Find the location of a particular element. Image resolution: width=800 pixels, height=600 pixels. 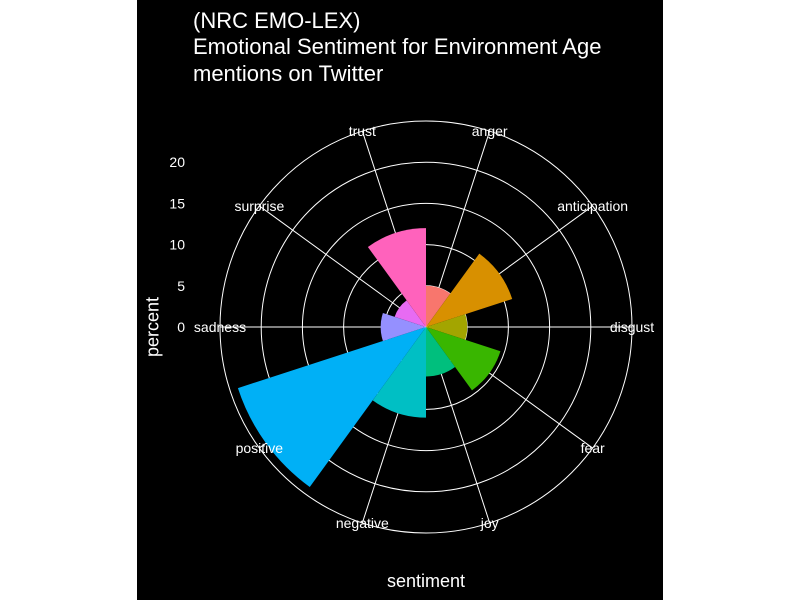

category-label-sadness: sadness is located at coordinates (220, 327).